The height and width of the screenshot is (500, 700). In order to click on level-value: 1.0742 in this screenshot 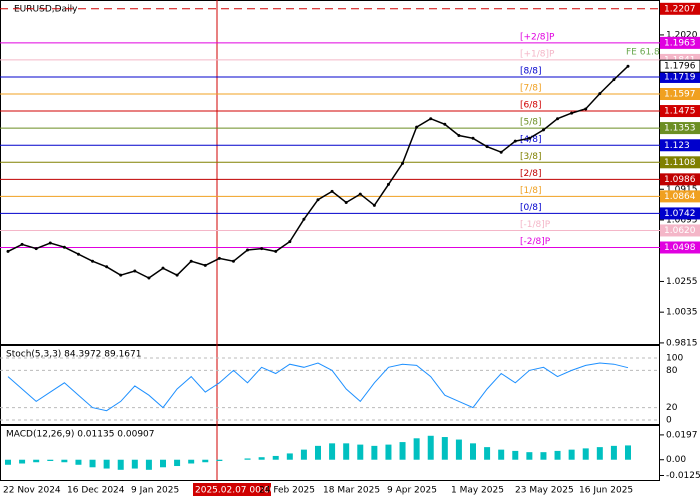, I will do `click(680, 214)`.